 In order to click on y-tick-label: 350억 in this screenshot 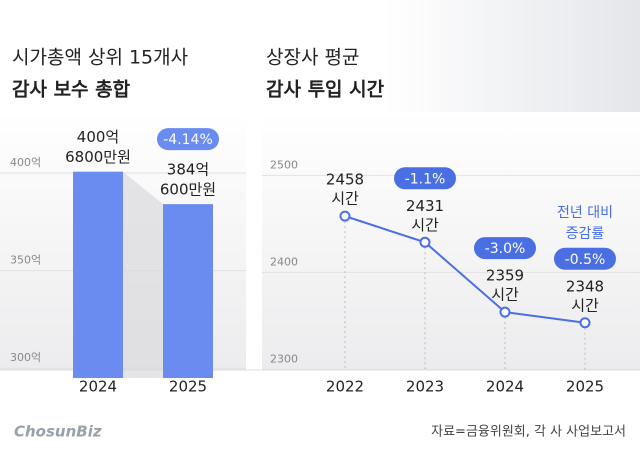, I will do `click(25, 260)`.